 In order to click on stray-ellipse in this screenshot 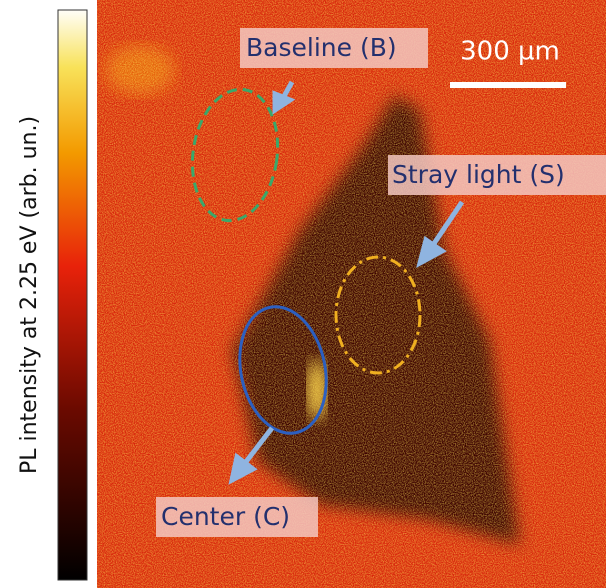, I will do `click(378, 315)`.